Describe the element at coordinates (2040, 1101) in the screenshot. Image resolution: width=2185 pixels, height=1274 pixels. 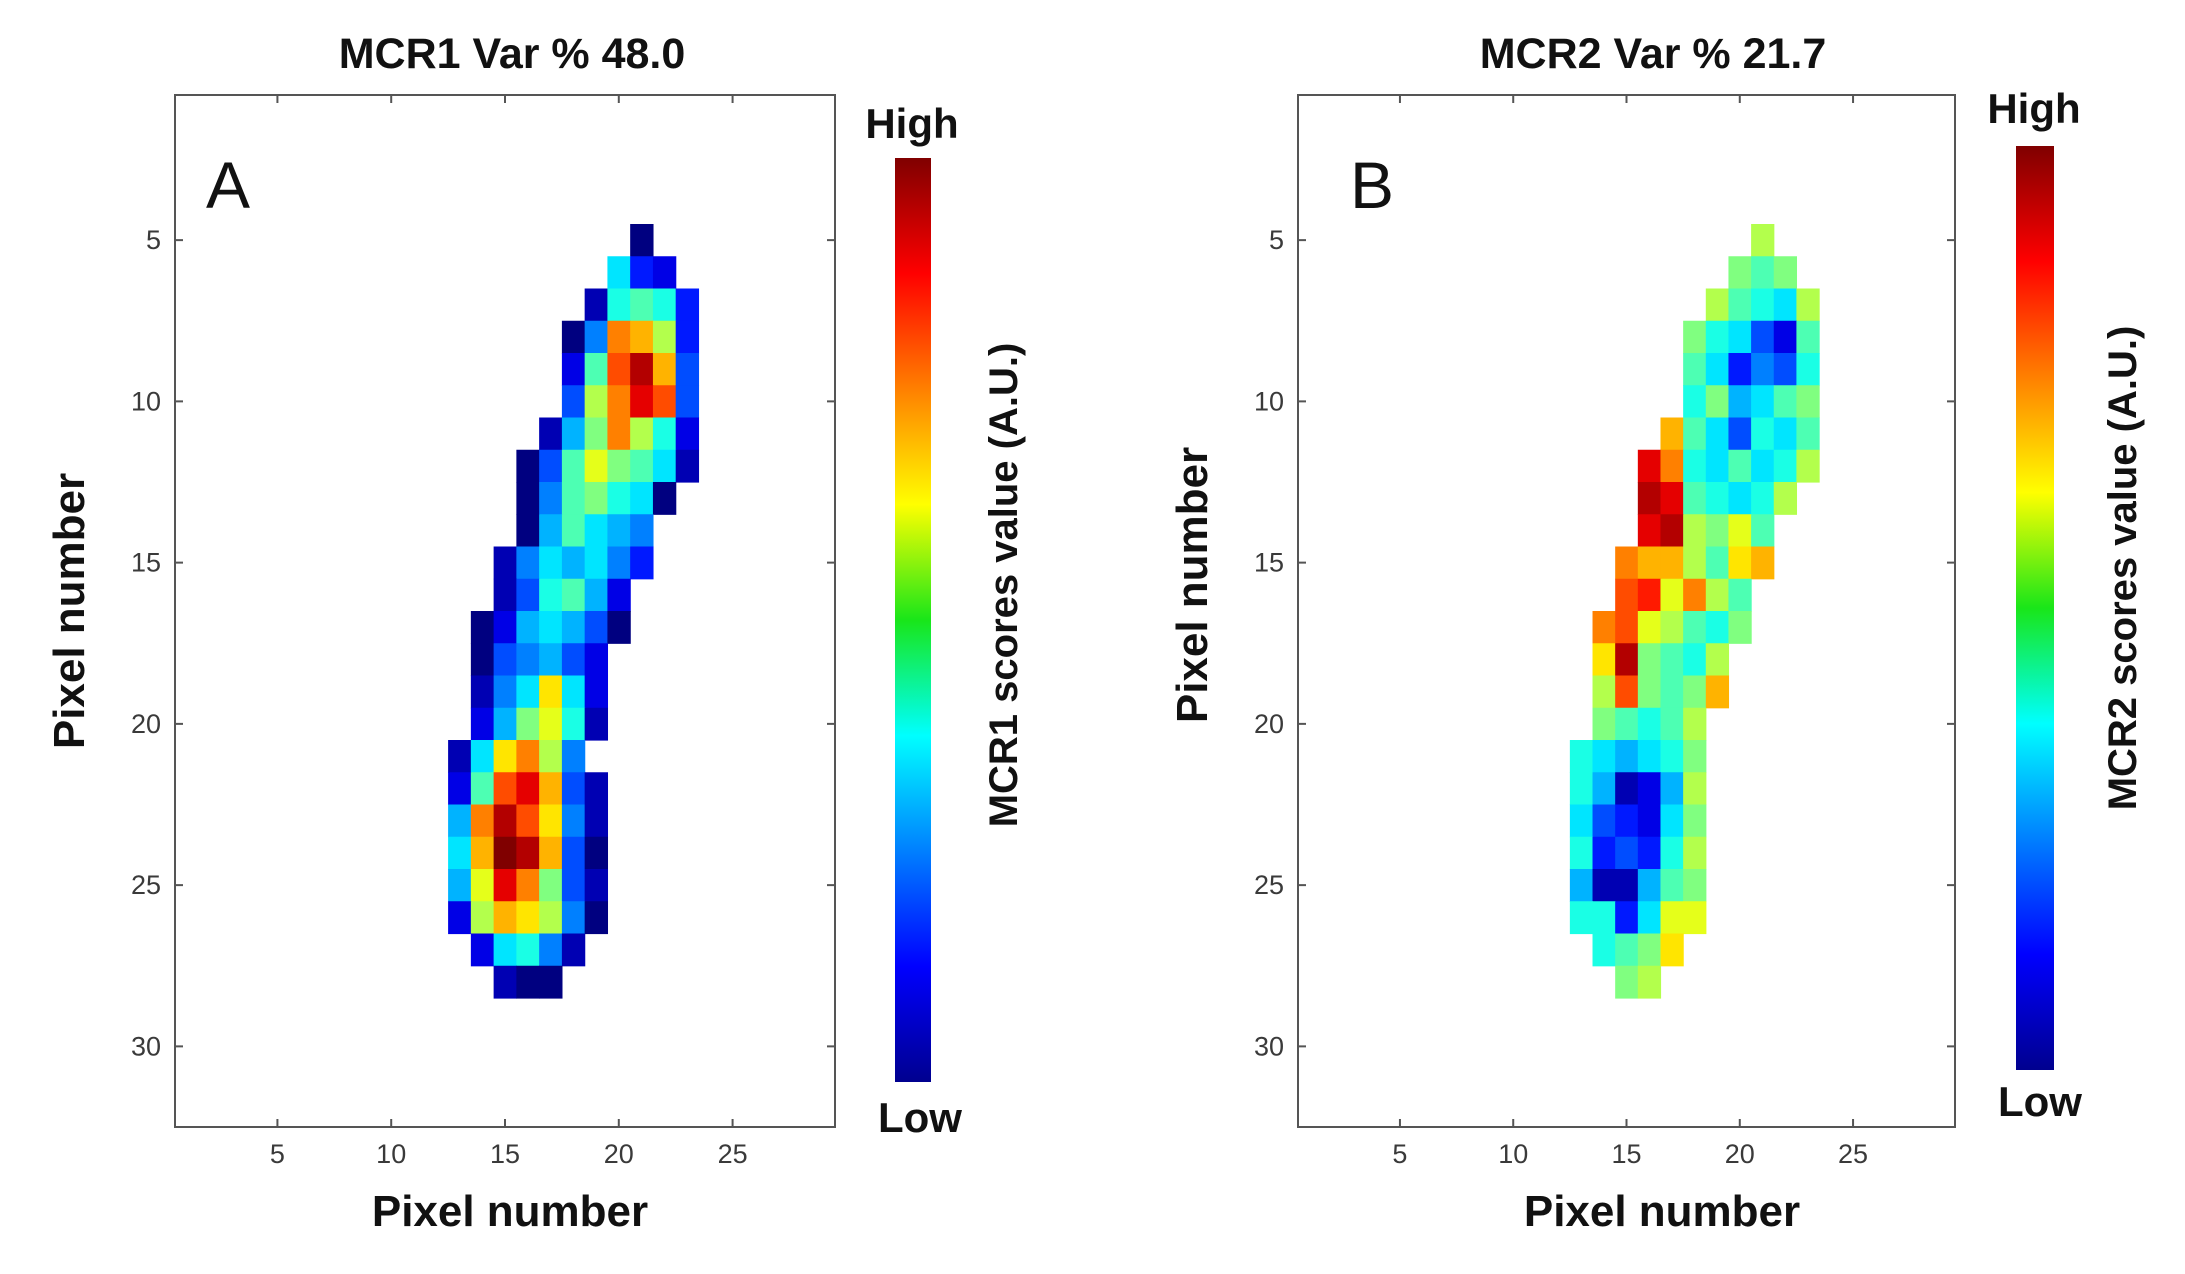
I see `colorbar-low-label: Low` at that location.